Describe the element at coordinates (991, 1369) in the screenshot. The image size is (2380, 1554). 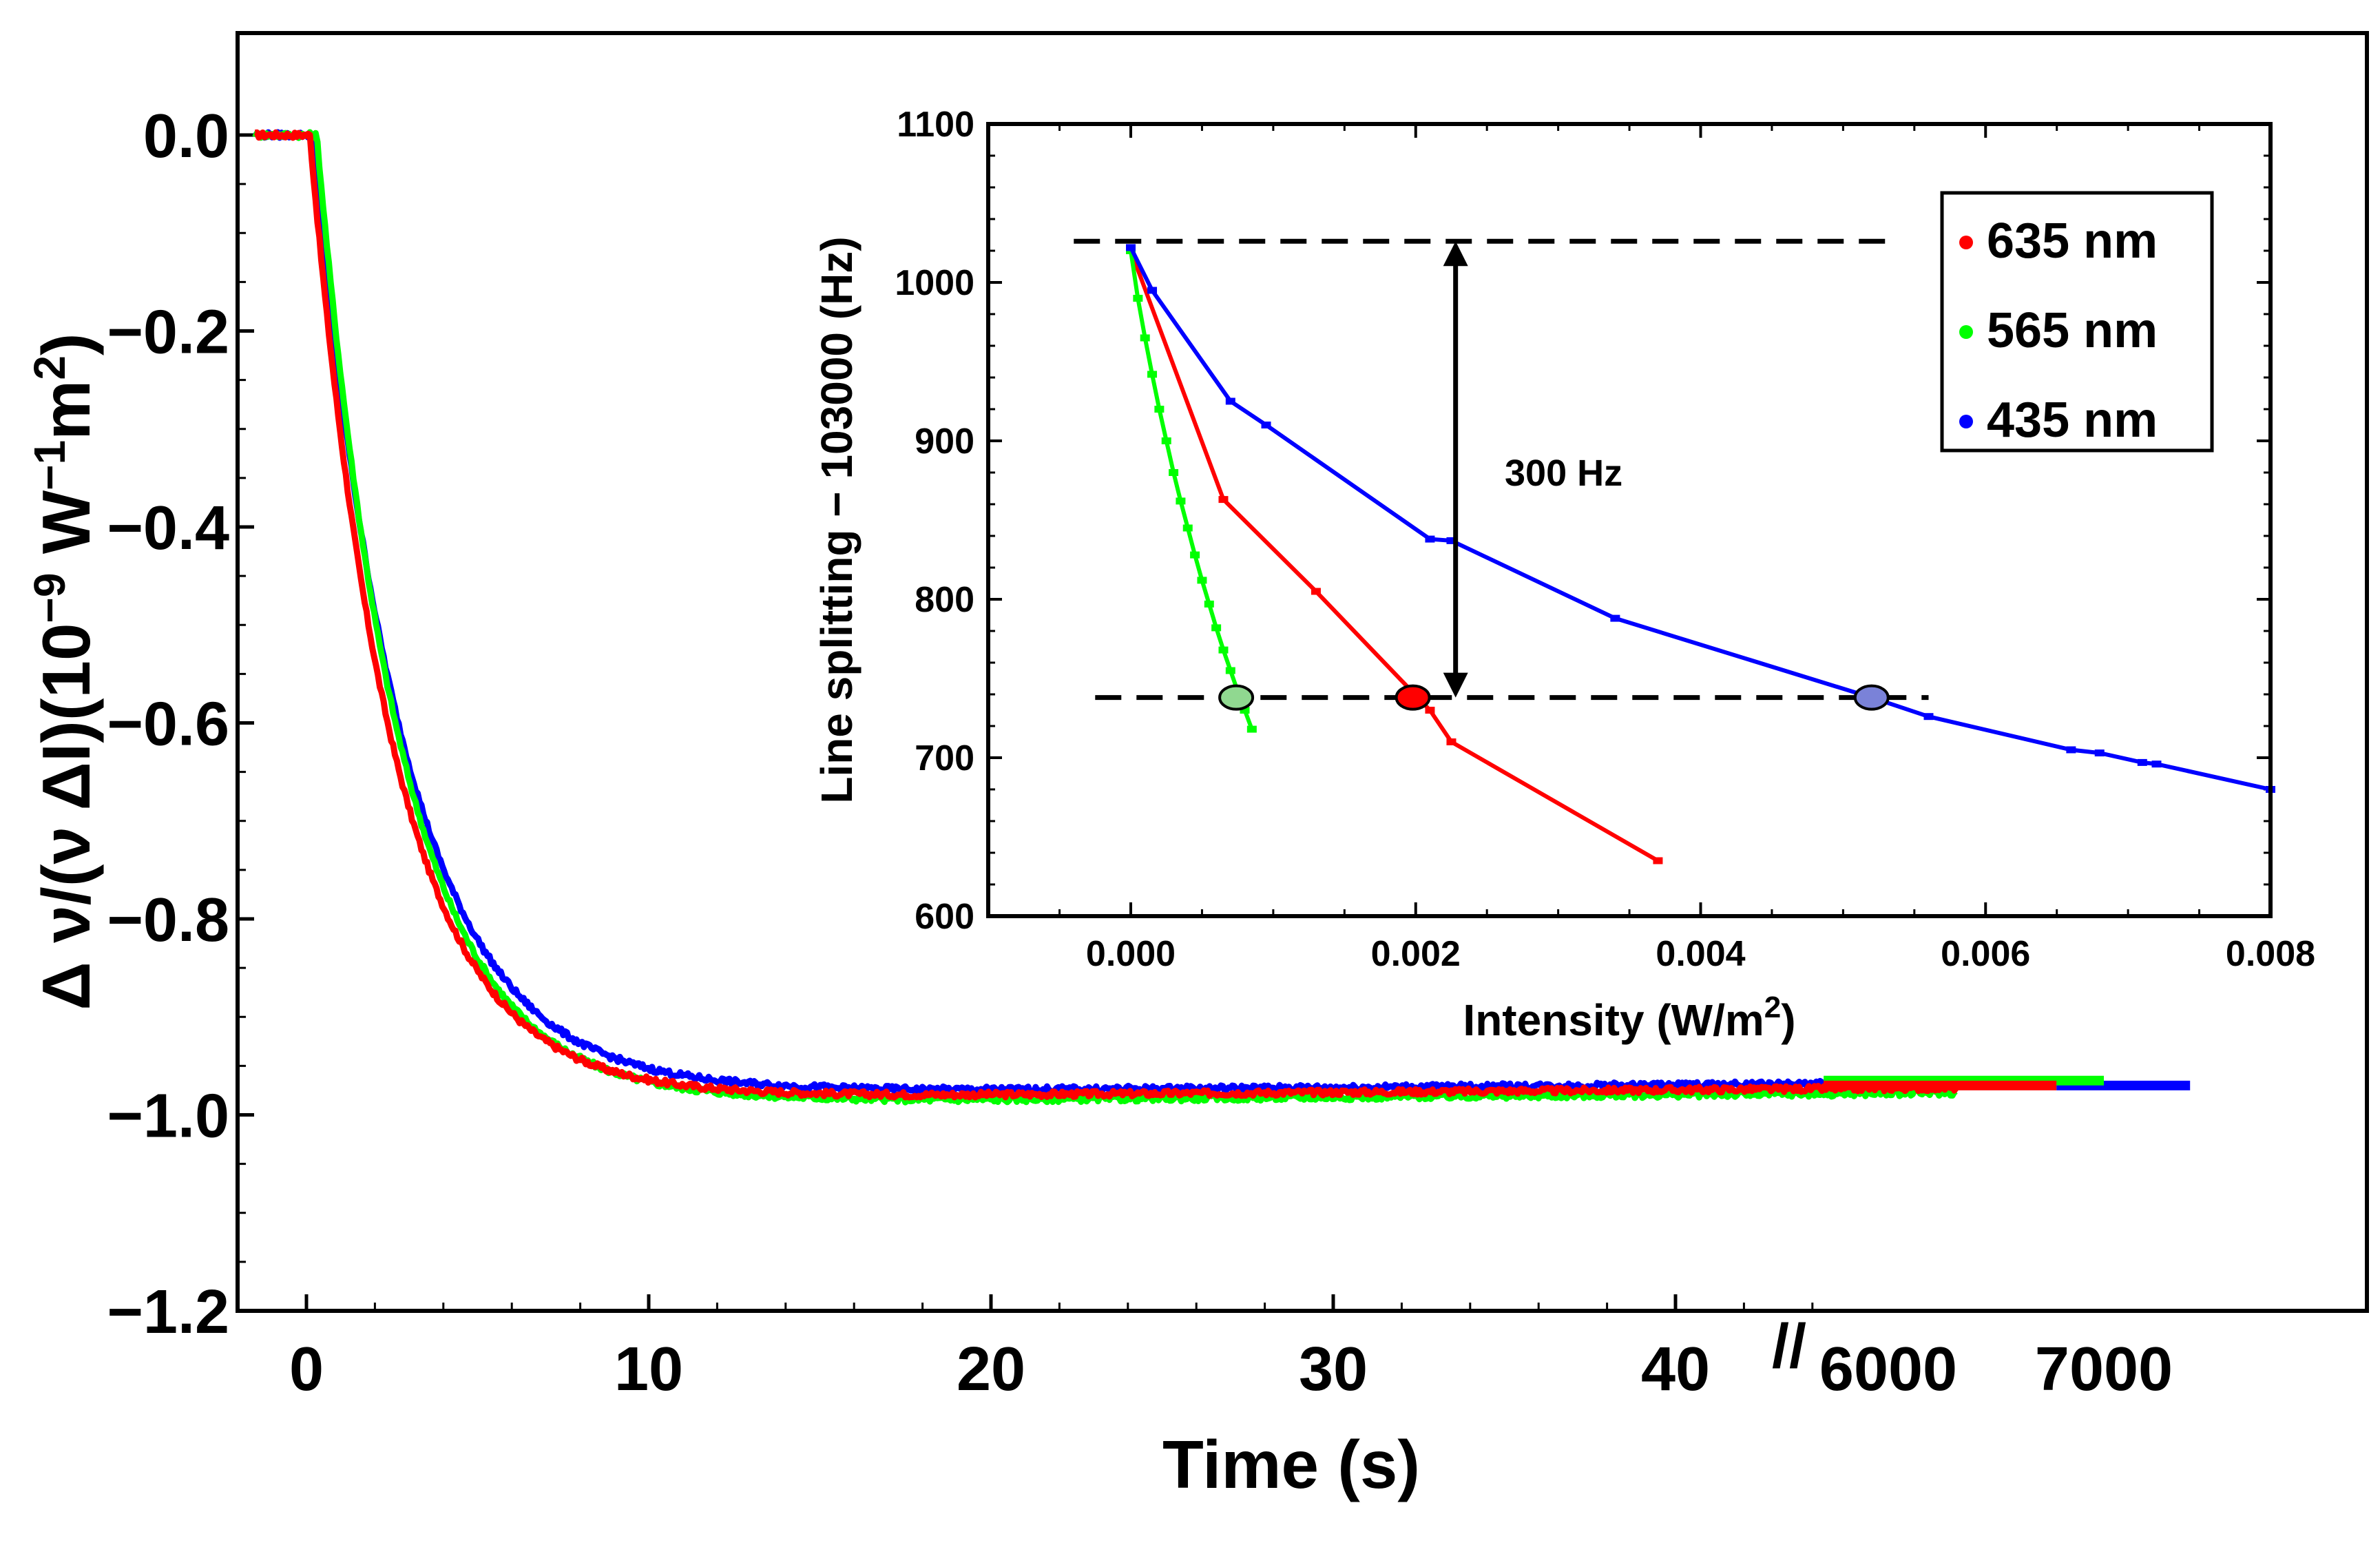
I see `main-x-tick-label: 20` at that location.